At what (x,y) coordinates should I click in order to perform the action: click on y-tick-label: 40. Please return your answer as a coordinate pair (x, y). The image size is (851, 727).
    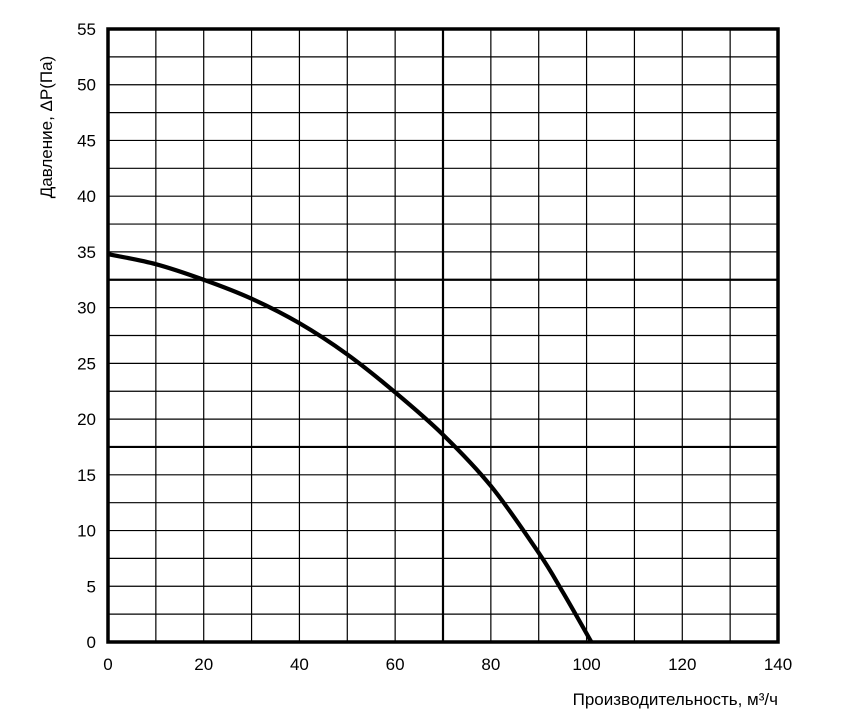
    Looking at the image, I should click on (86, 196).